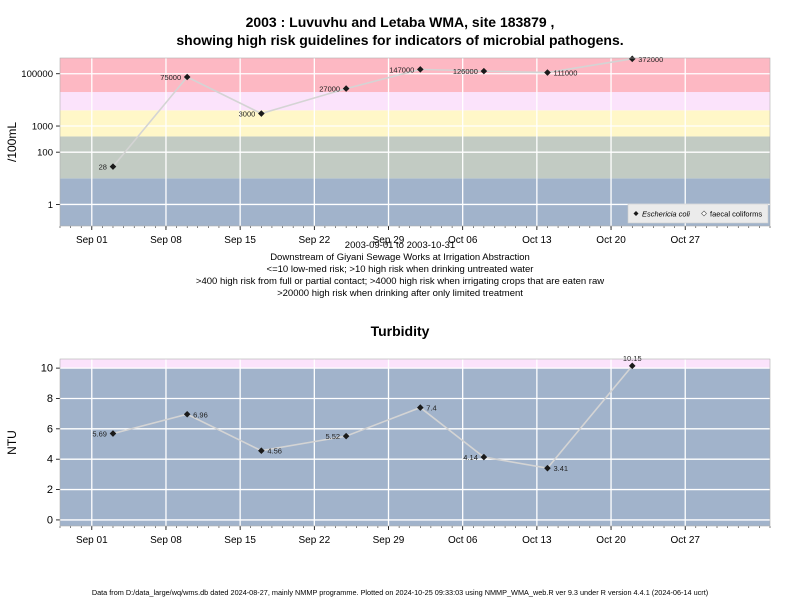 This screenshot has width=800, height=600. I want to click on y-axis-label: /100mL, so click(12, 142).